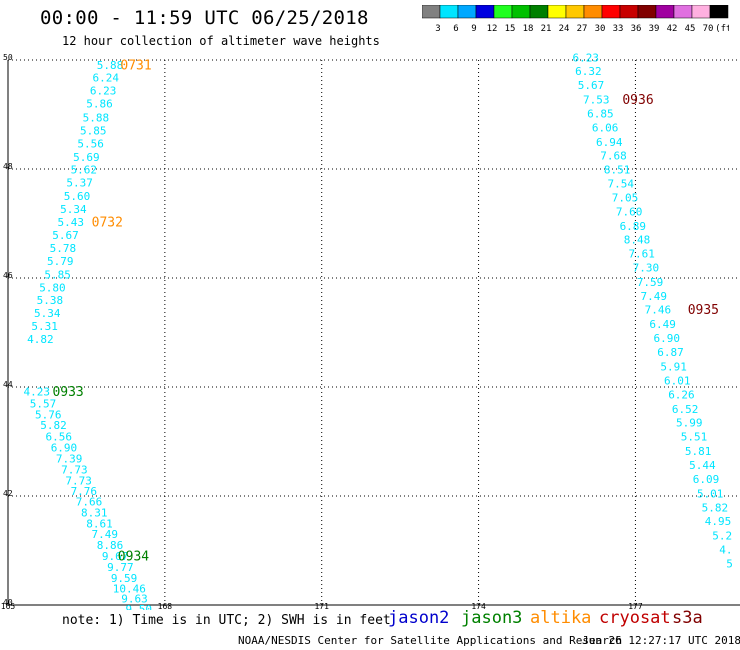 The image size is (740, 650). Describe the element at coordinates (654, 28) in the screenshot. I see `colorbar-label: 39` at that location.